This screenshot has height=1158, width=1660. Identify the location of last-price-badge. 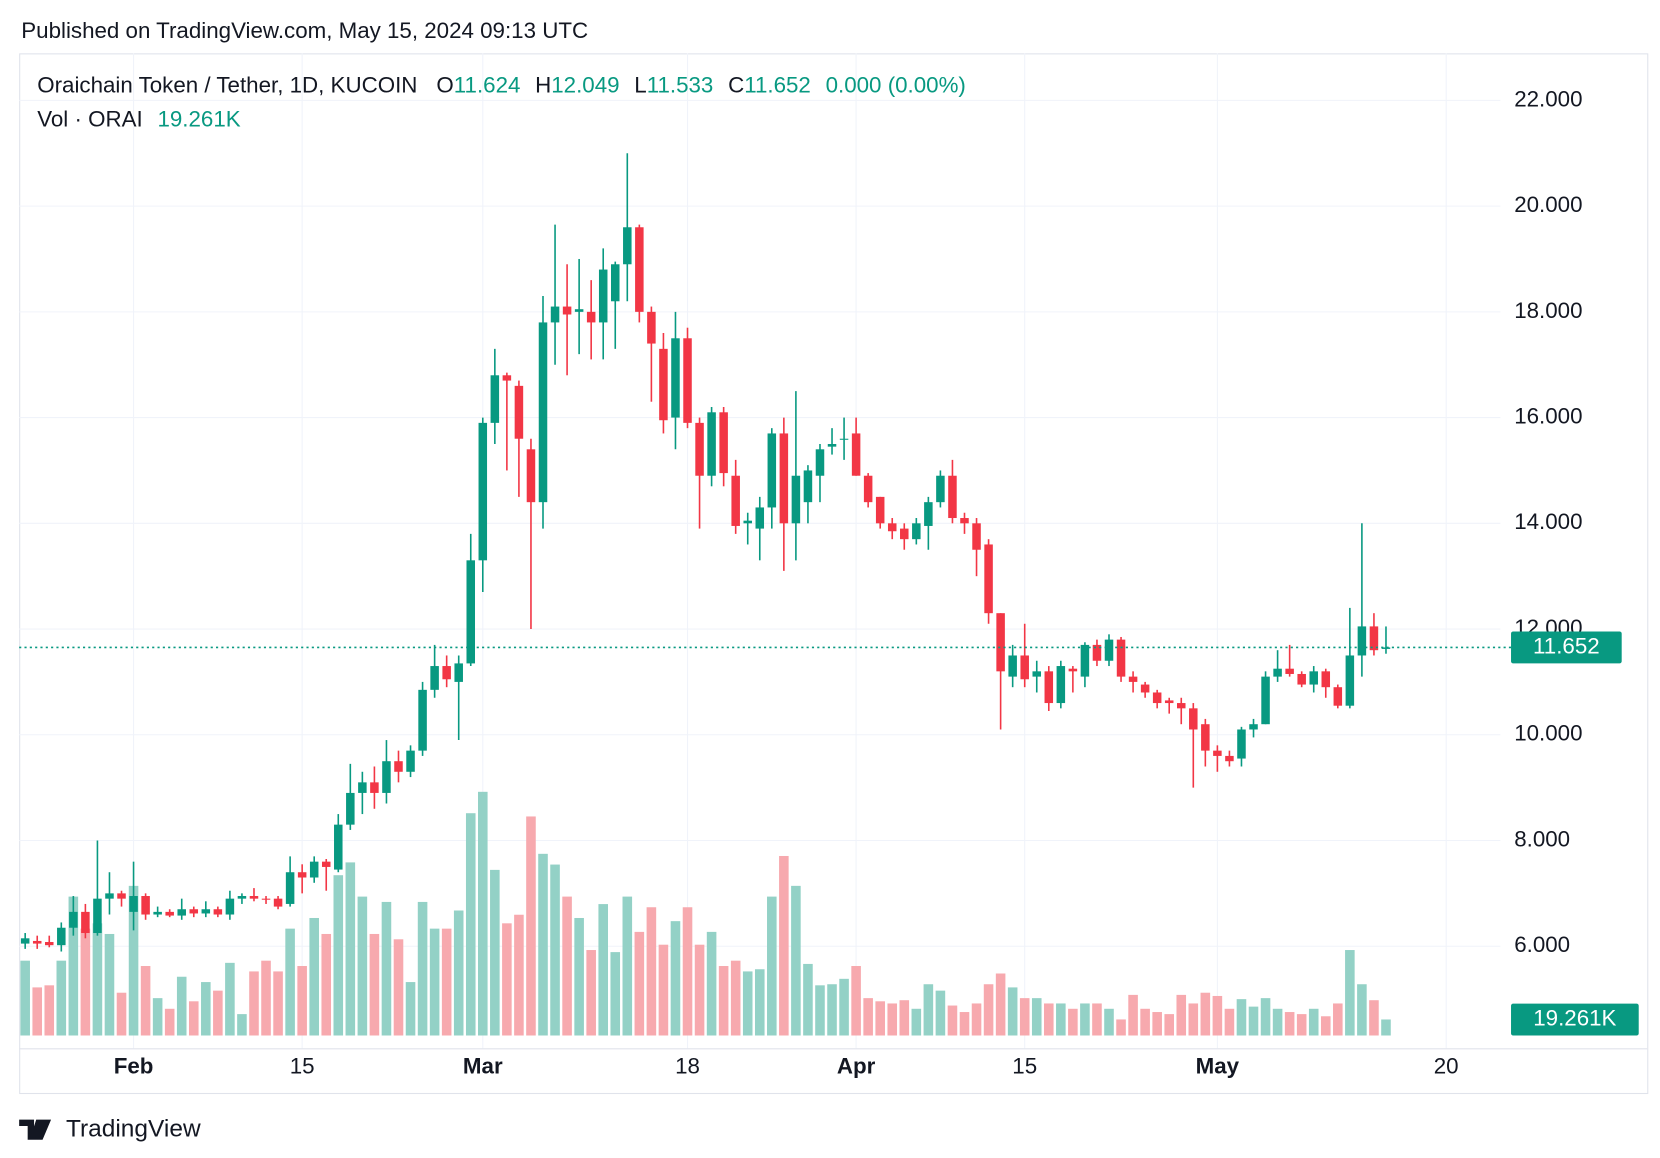
(1566, 647).